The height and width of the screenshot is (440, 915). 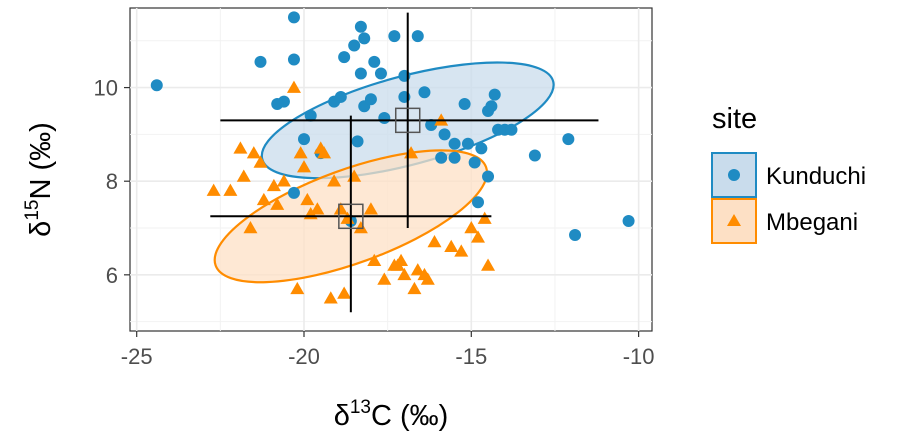 What do you see at coordinates (812, 222) in the screenshot?
I see `legend-label-mbegani: Mbegani` at bounding box center [812, 222].